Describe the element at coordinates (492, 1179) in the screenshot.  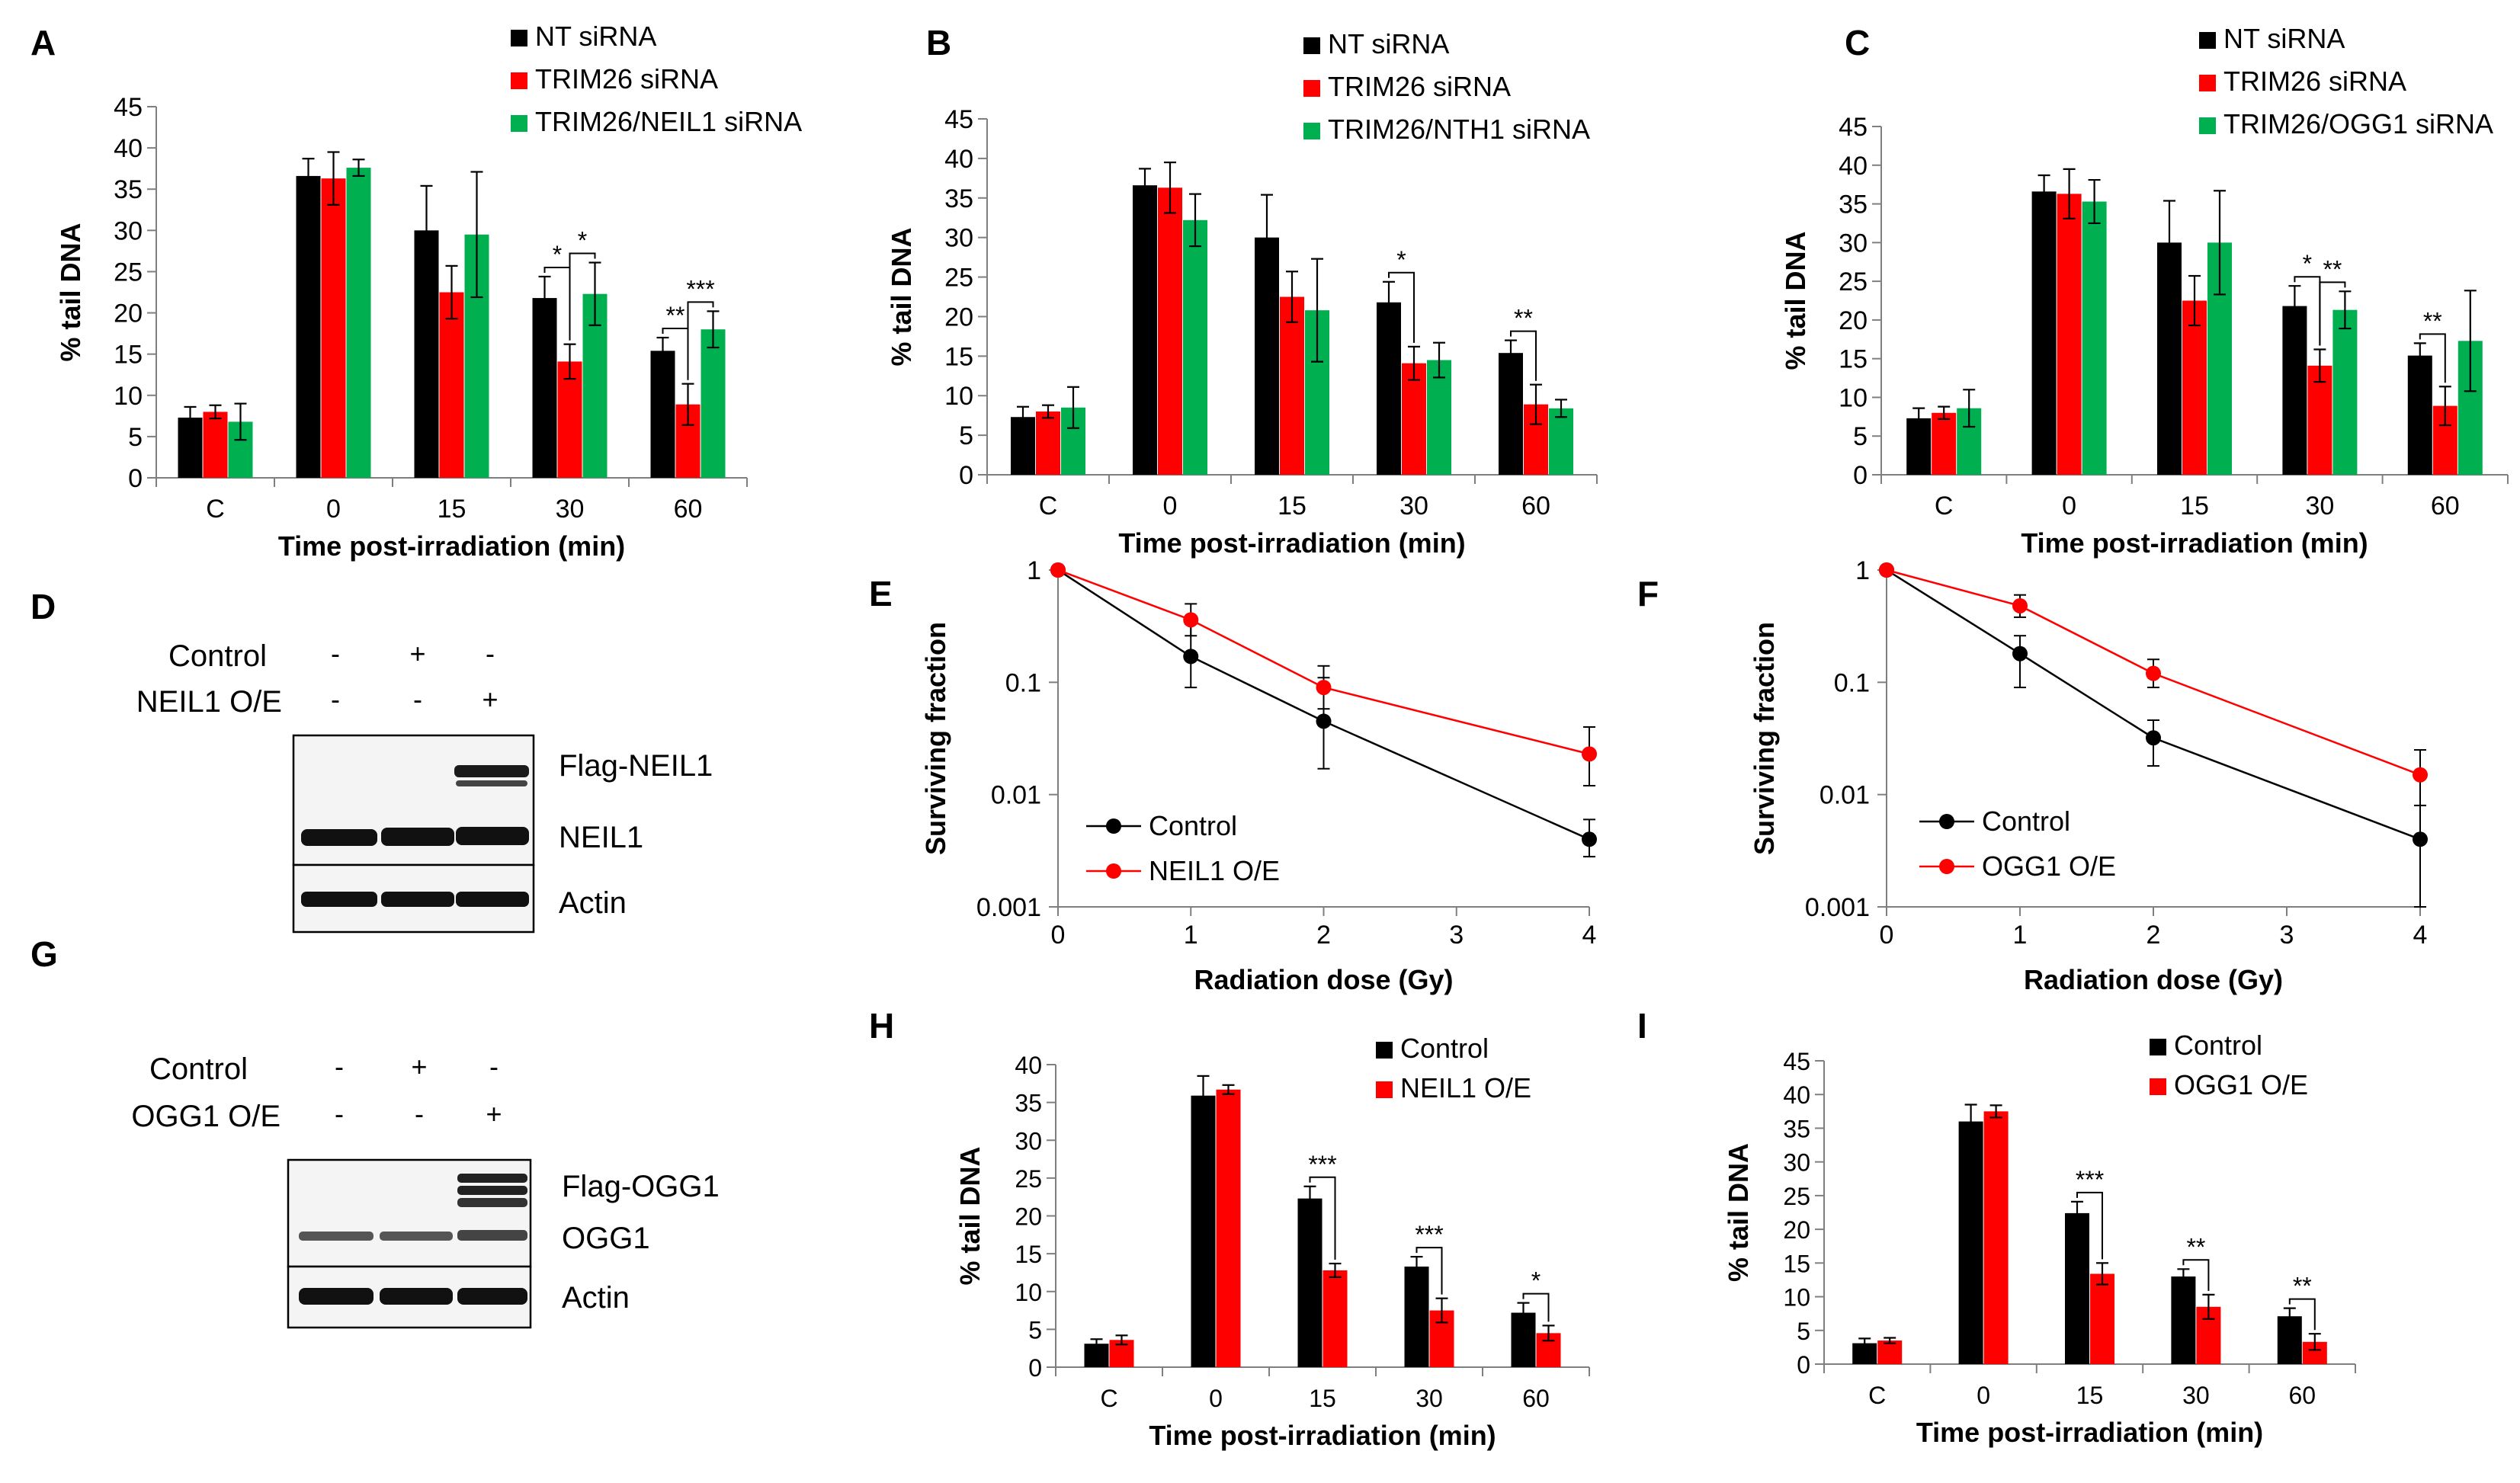
I see `blot-band-flag-ogg1` at that location.